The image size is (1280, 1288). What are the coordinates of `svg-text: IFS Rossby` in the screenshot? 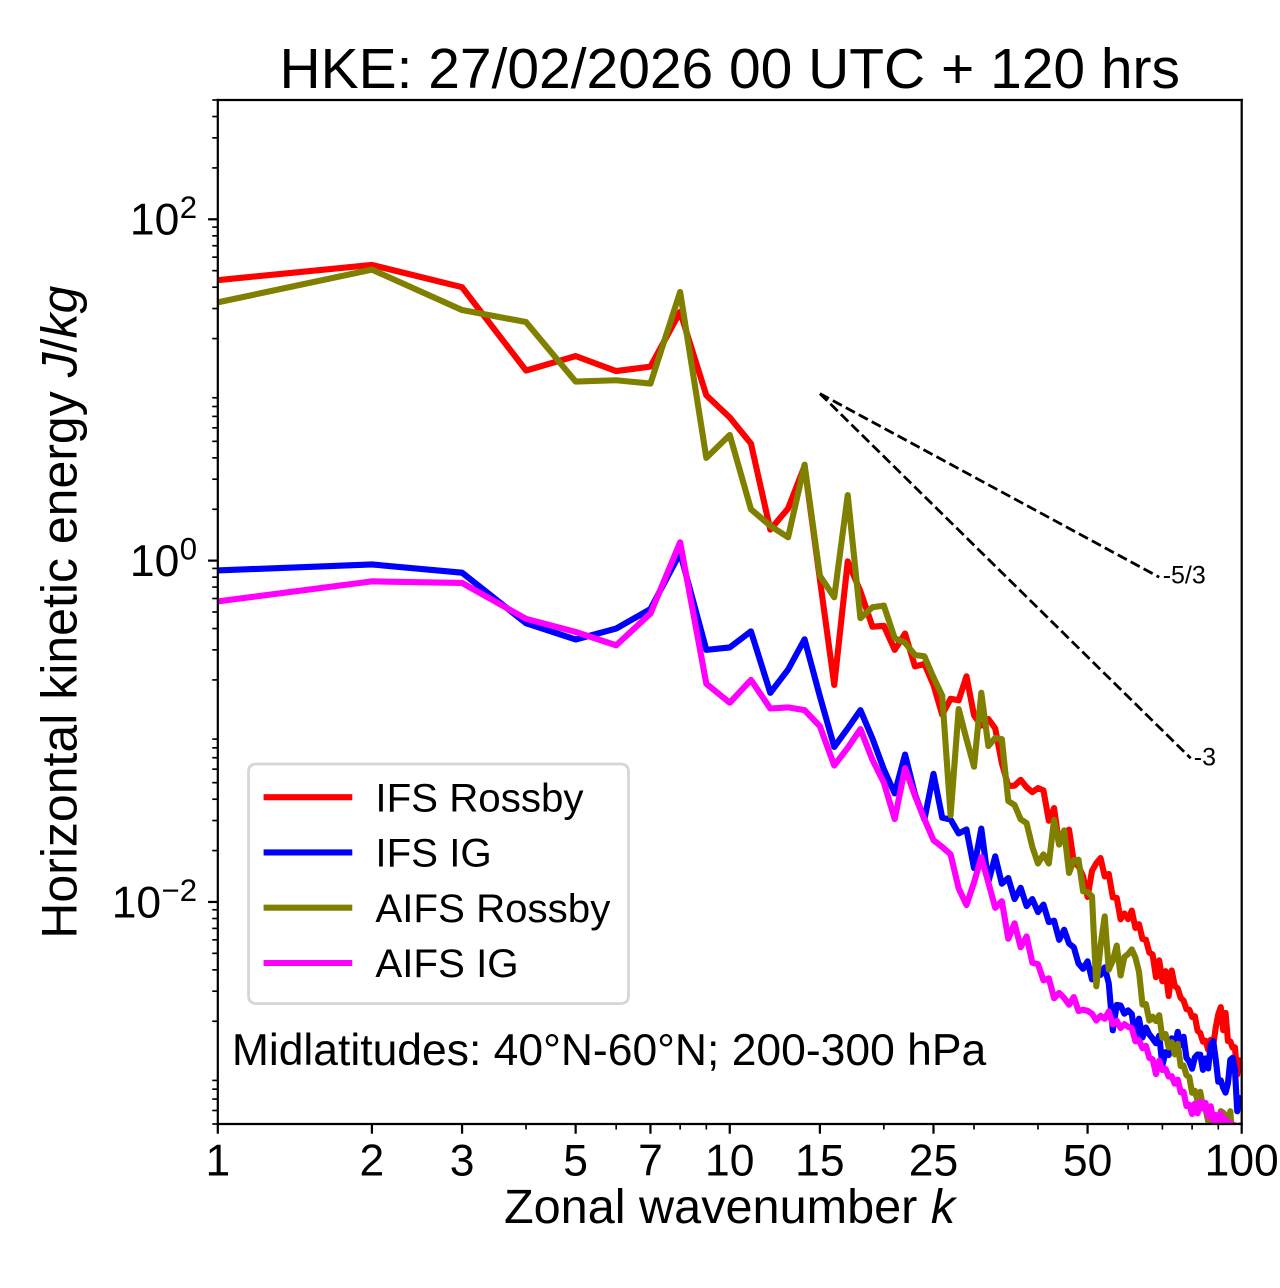 It's located at (479, 797).